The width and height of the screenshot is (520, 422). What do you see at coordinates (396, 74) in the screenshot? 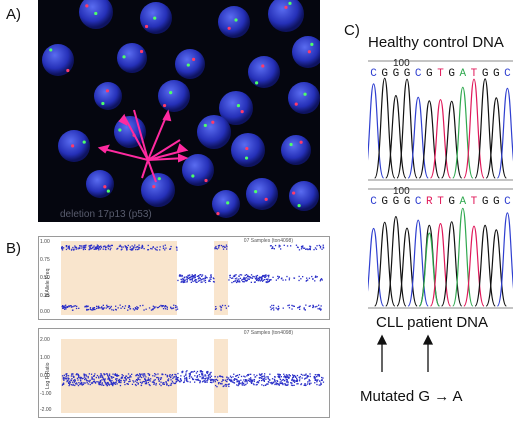
I see `base-call: G` at bounding box center [396, 74].